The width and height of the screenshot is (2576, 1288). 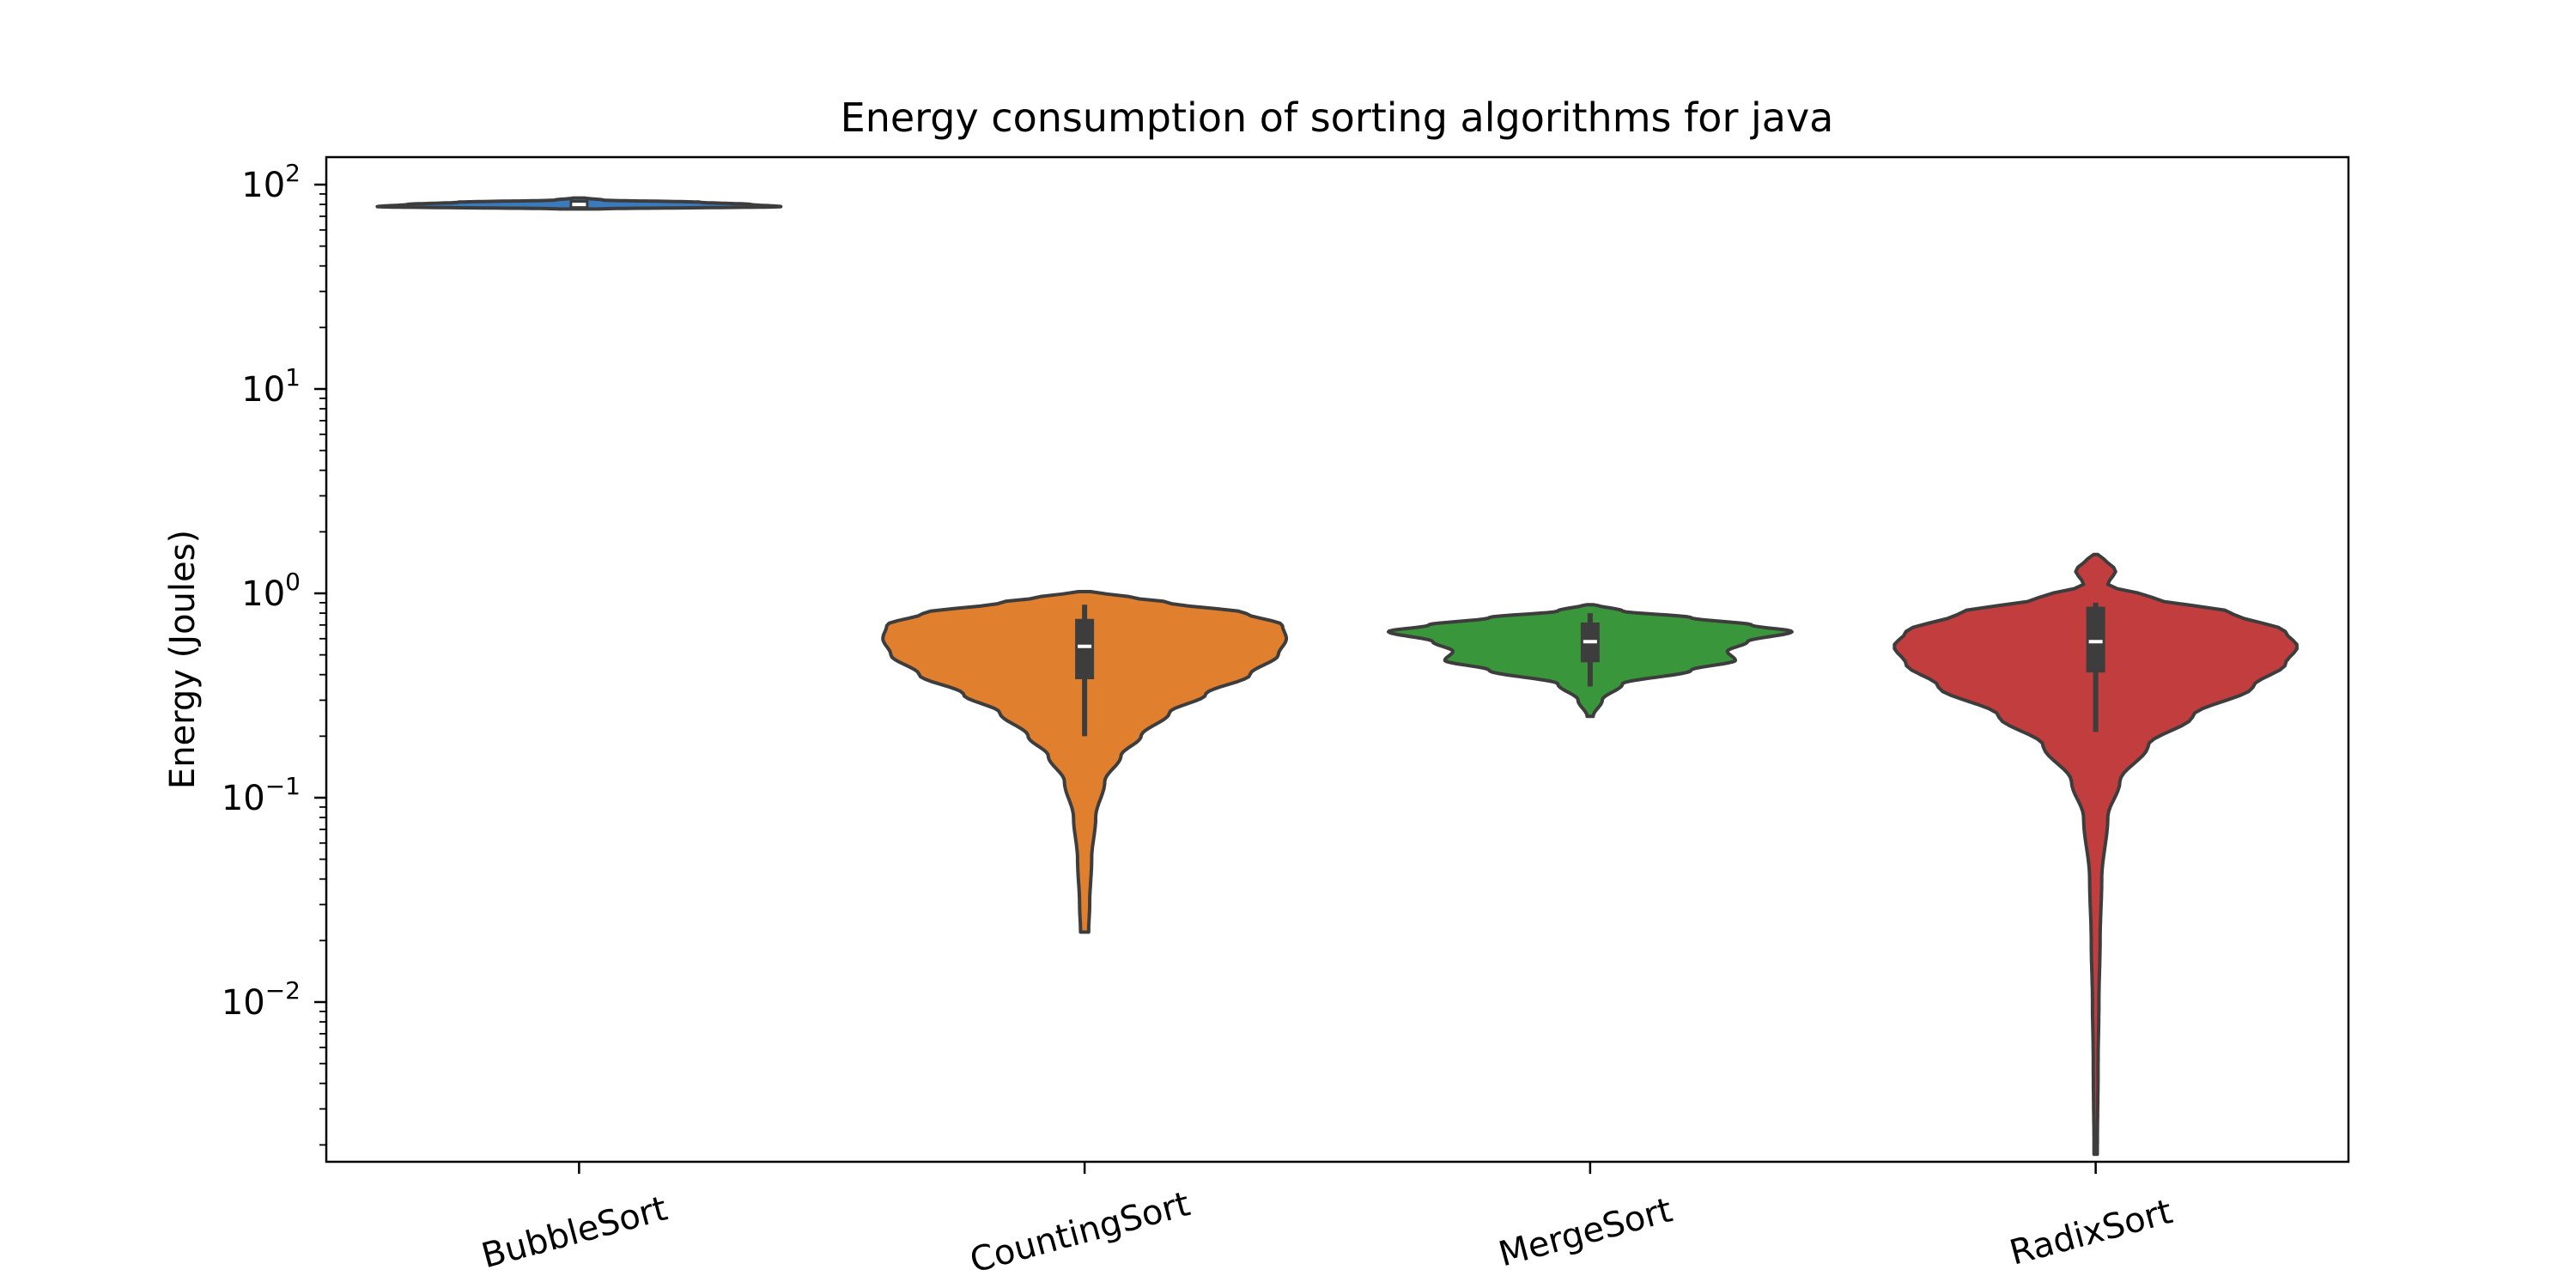 What do you see at coordinates (271, 387) in the screenshot?
I see `y-tick-label: 10¹` at bounding box center [271, 387].